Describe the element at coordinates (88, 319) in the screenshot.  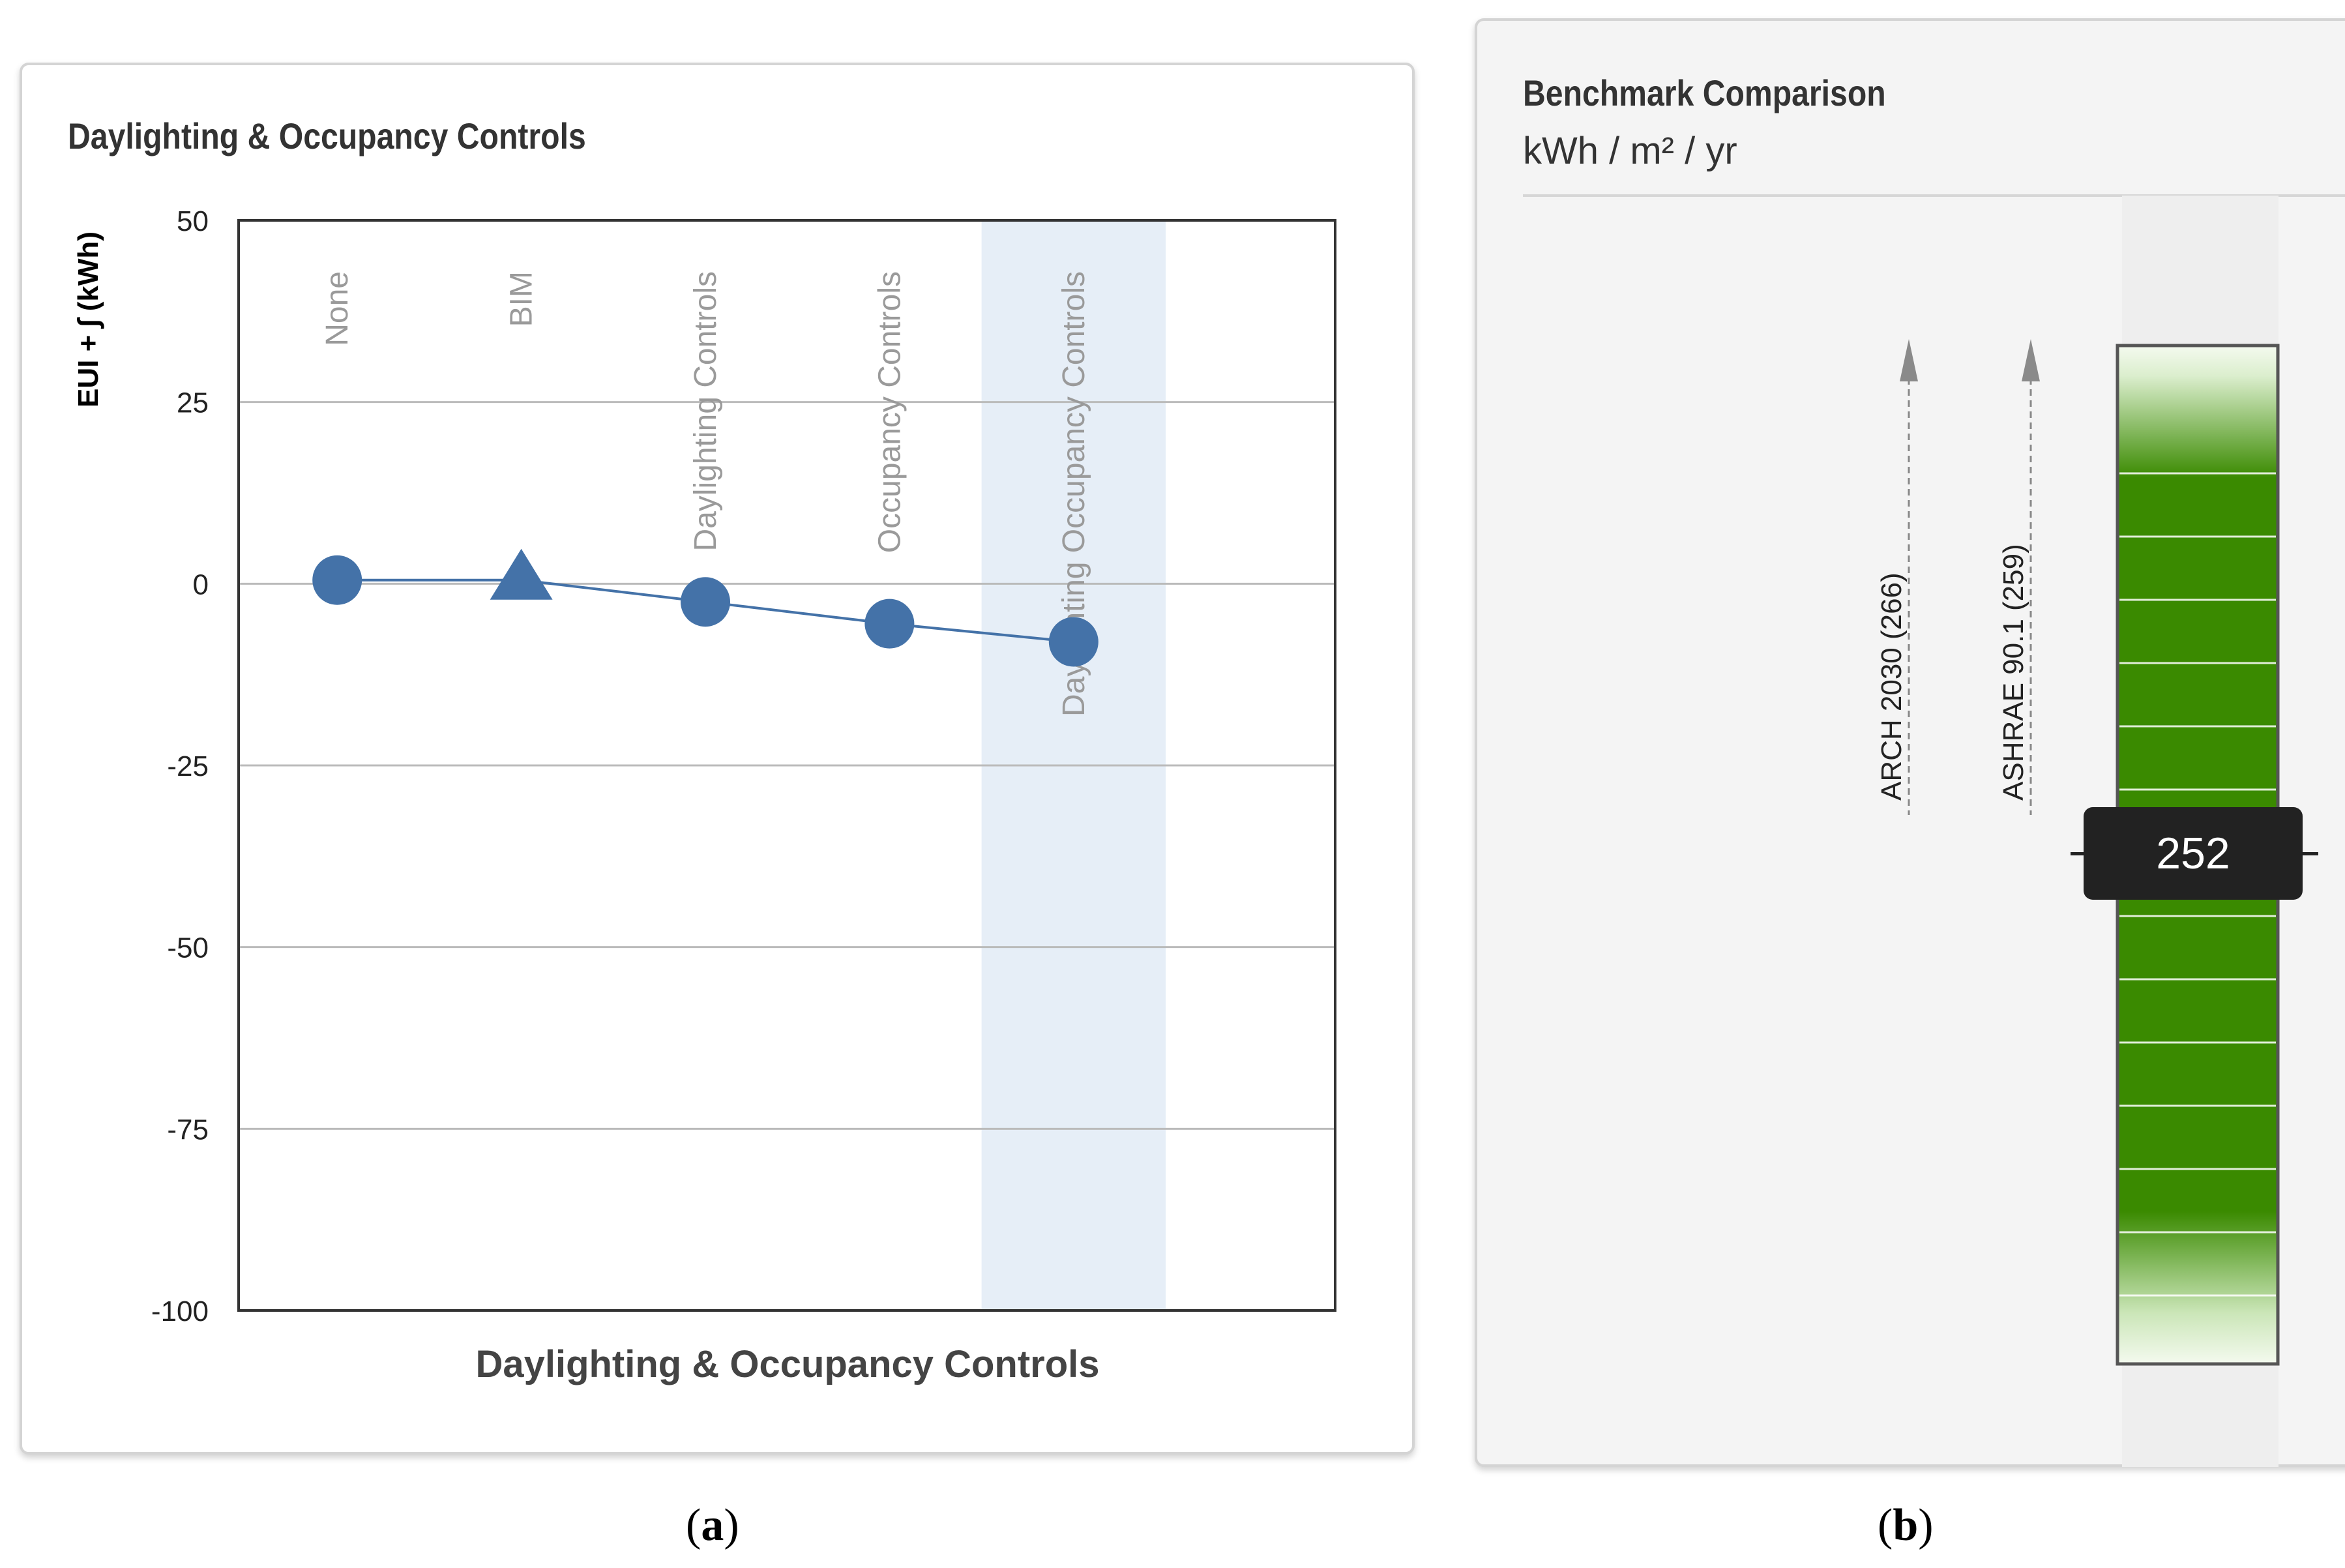
I see `y-axis-label: EUI + ∫ (kWh)` at that location.